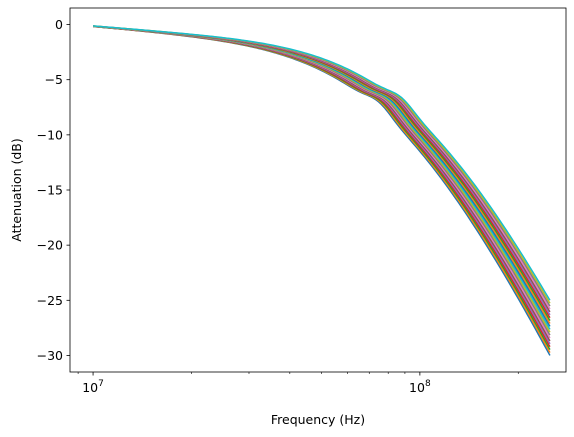  Describe the element at coordinates (50, 245) in the screenshot. I see `y-tick-label: −20` at that location.